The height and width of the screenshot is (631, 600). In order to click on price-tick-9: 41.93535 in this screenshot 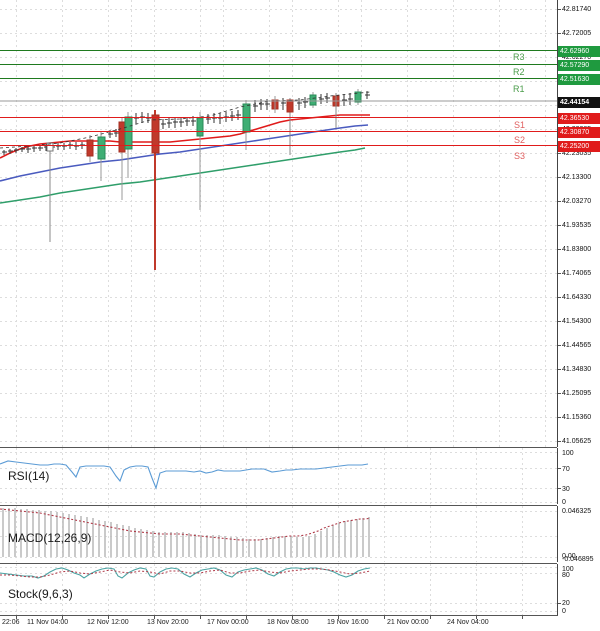, I will do `click(577, 225)`.